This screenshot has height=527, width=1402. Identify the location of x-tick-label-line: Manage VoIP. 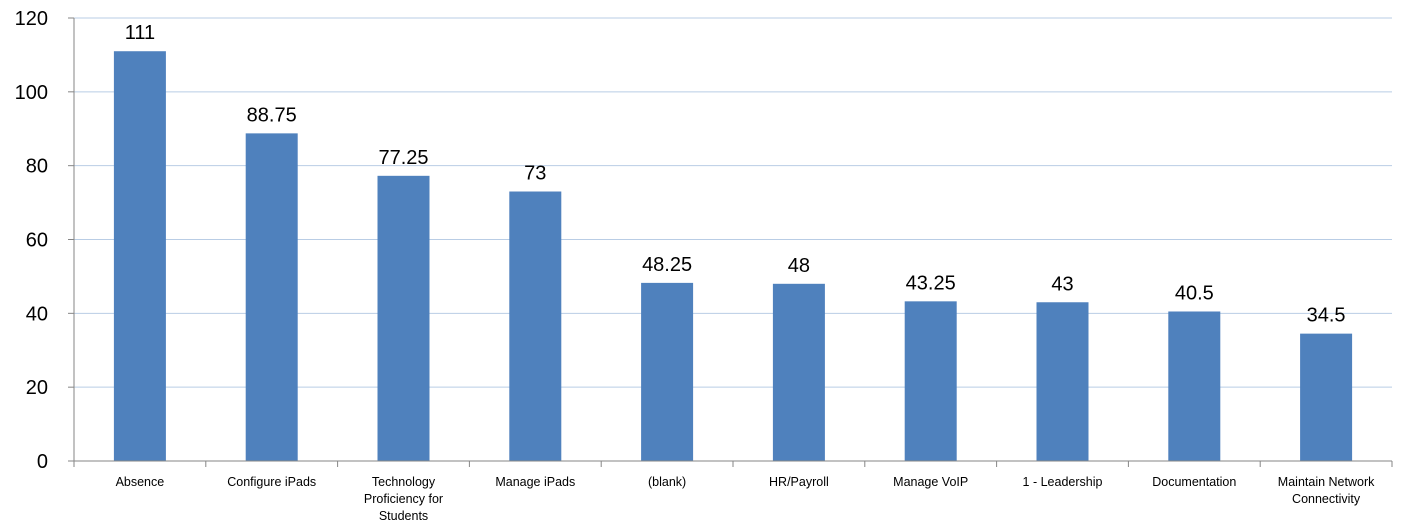
(930, 482).